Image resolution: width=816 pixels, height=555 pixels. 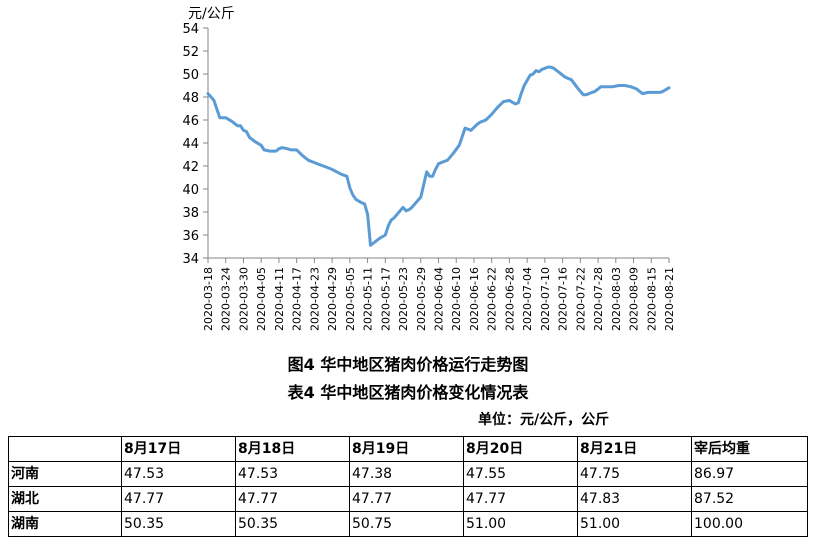 I want to click on x-tick-label: 2020-03-30, so click(x=243, y=299).